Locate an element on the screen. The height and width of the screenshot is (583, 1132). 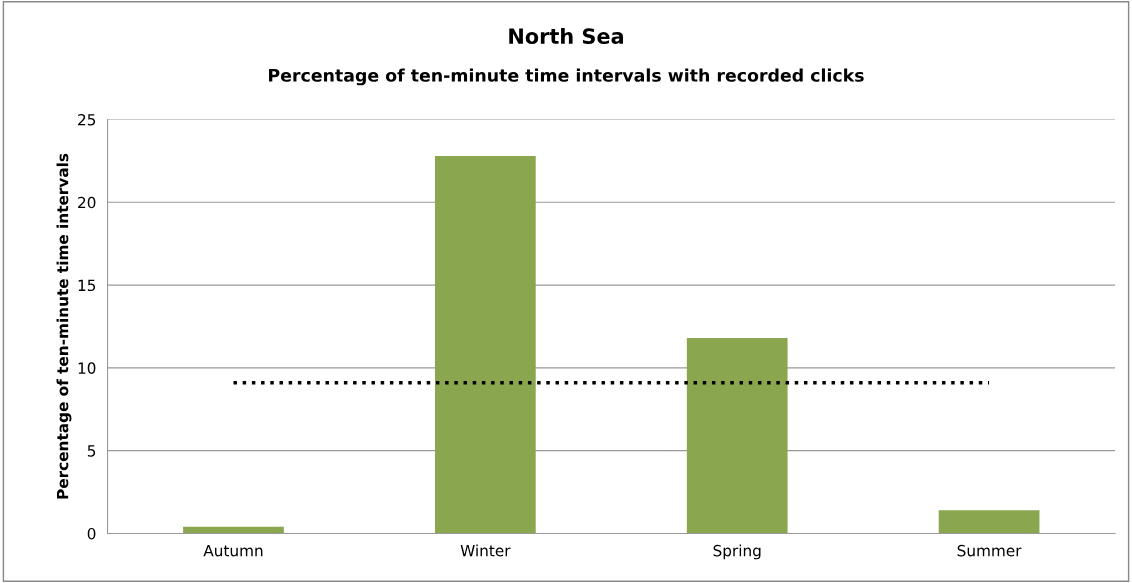
x-tick-label: Winter is located at coordinates (485, 550).